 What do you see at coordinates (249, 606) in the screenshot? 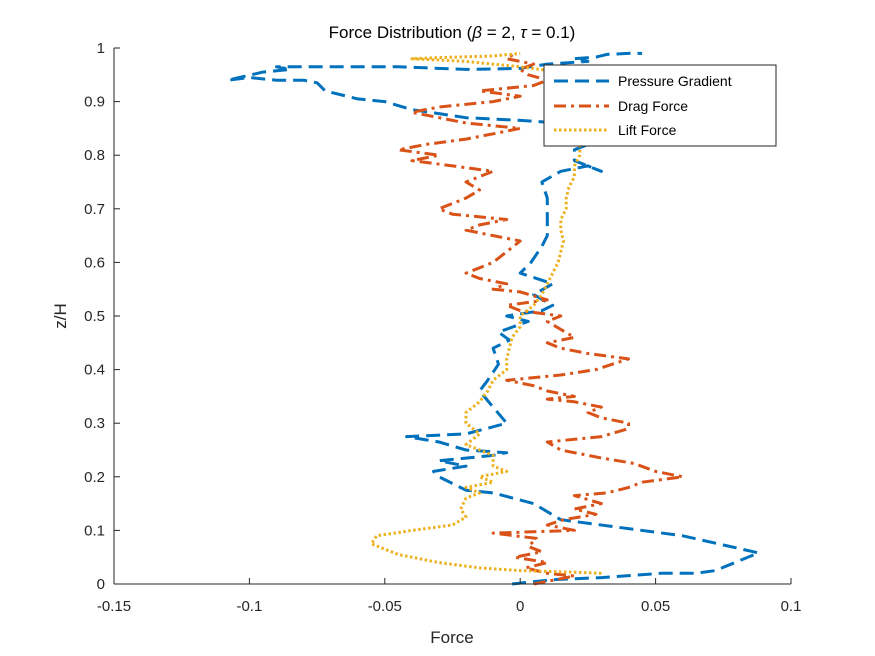
I see `x-tick-label: -0.1` at bounding box center [249, 606].